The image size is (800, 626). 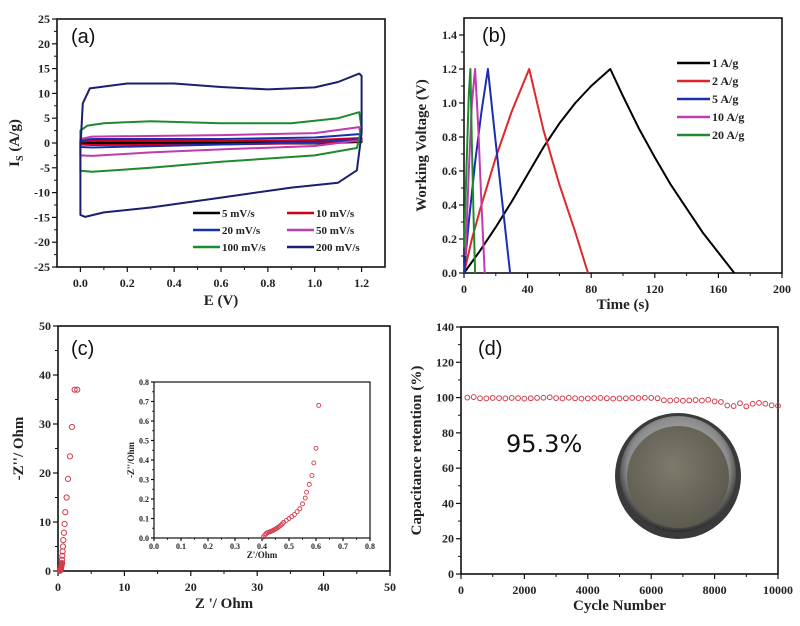 I want to click on x-tick-label: 1.2, so click(x=361, y=283).